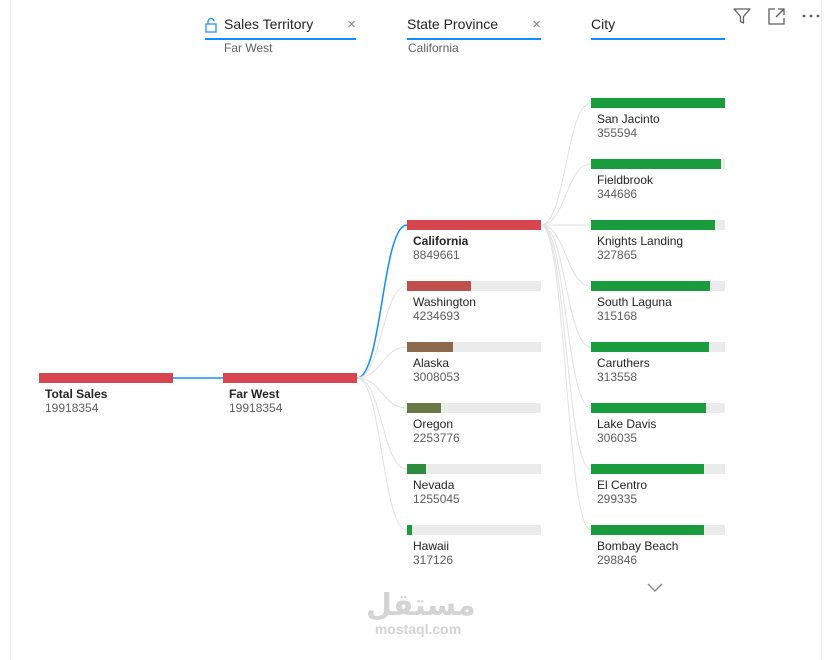 The height and width of the screenshot is (660, 832). I want to click on node-label: South Laguna, so click(634, 302).